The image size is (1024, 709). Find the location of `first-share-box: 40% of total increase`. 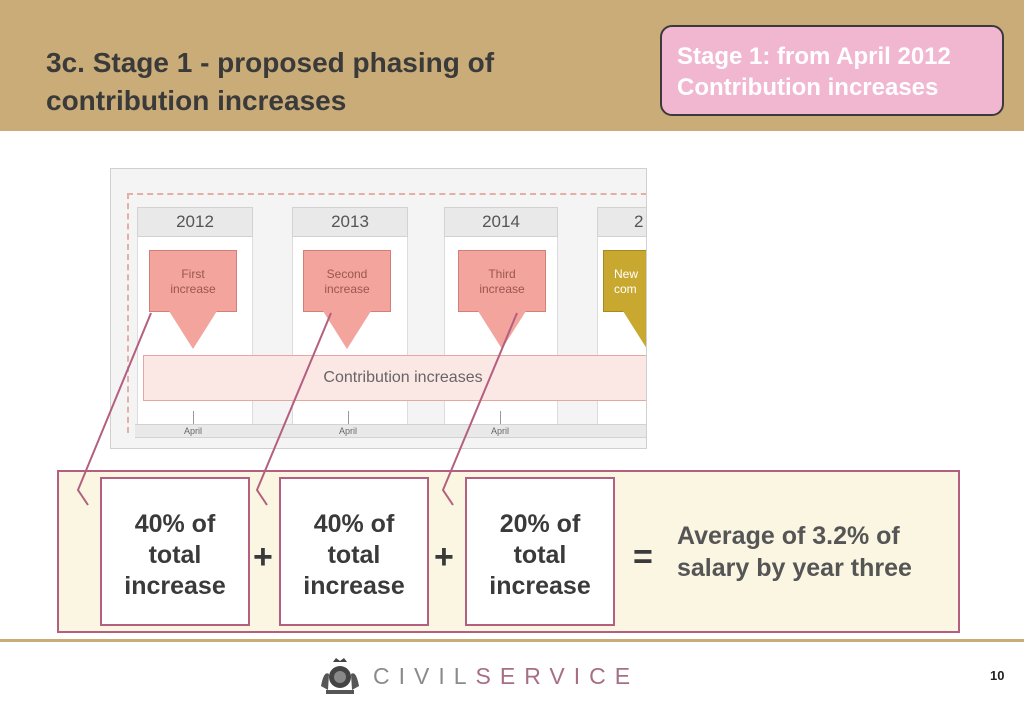

first-share-box: 40% of total increase is located at coordinates (175, 551).